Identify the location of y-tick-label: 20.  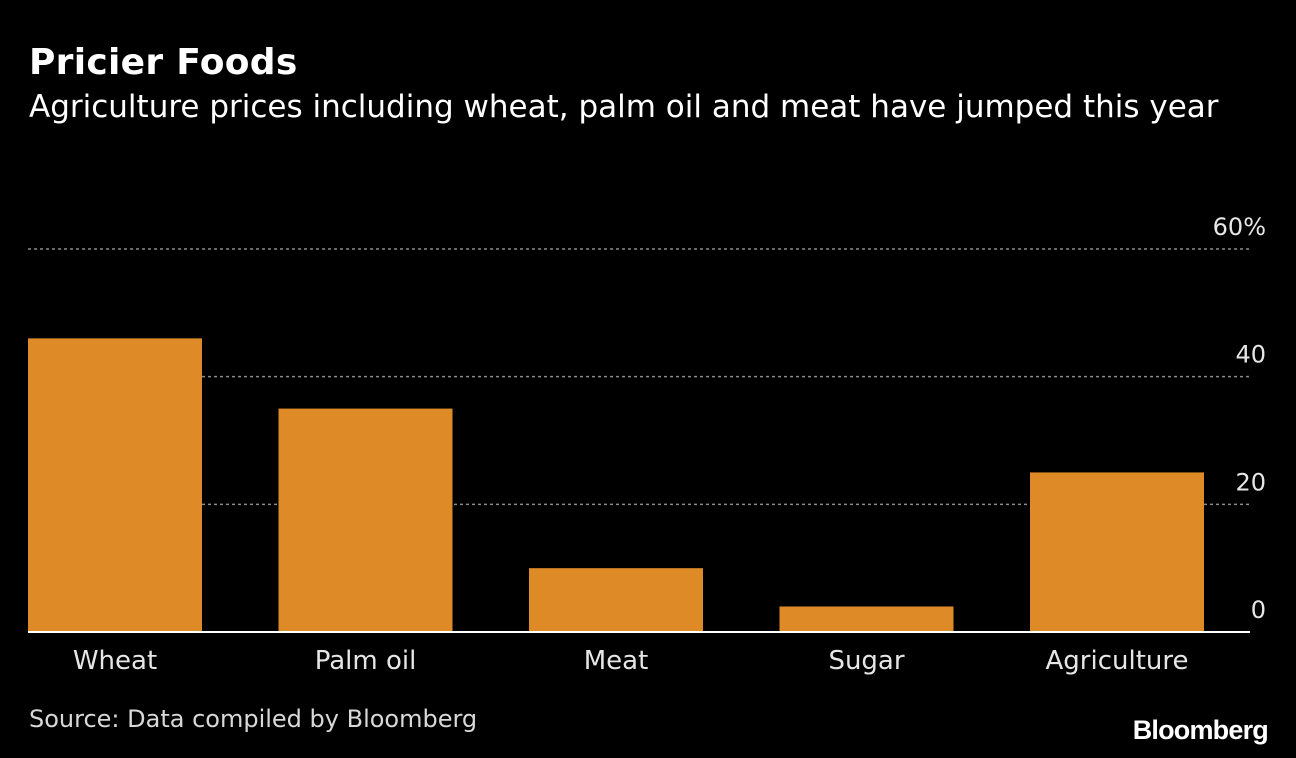
(1250, 482).